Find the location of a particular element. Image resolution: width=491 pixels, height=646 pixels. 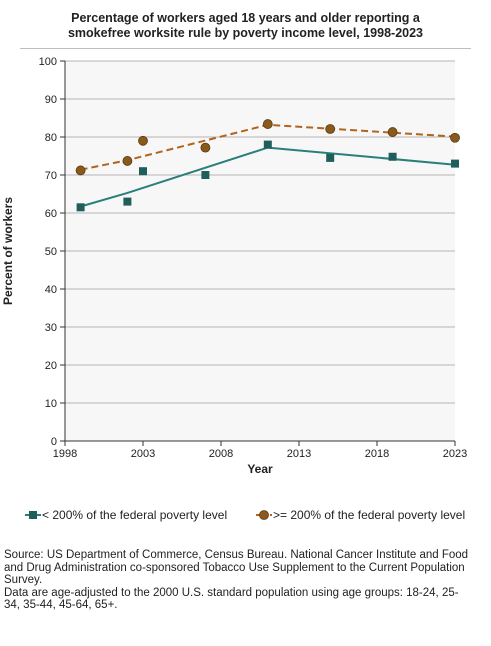

y-tick-label: 10 is located at coordinates (51, 404).